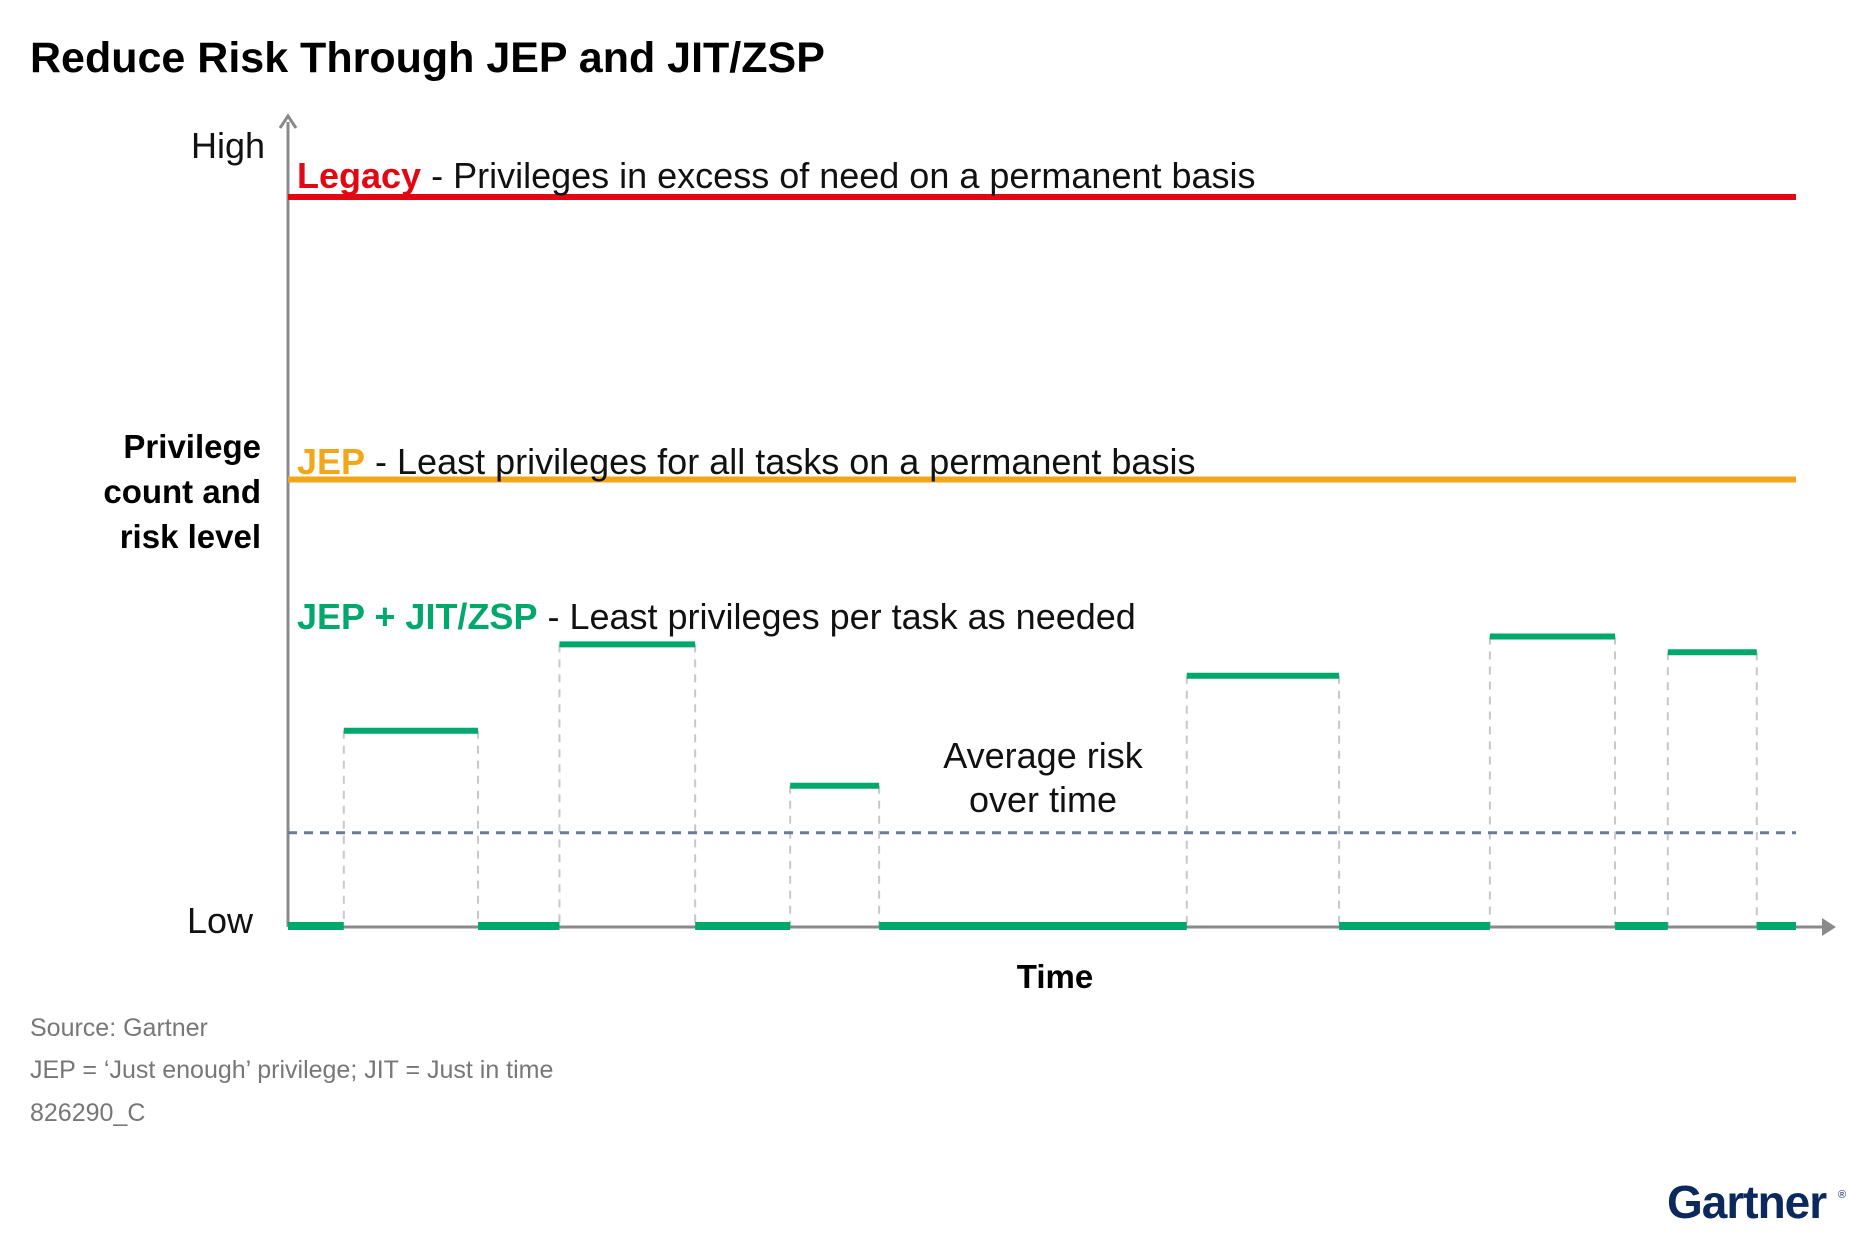 The width and height of the screenshot is (1874, 1238). I want to click on y-axis-high-label: High, so click(228, 145).